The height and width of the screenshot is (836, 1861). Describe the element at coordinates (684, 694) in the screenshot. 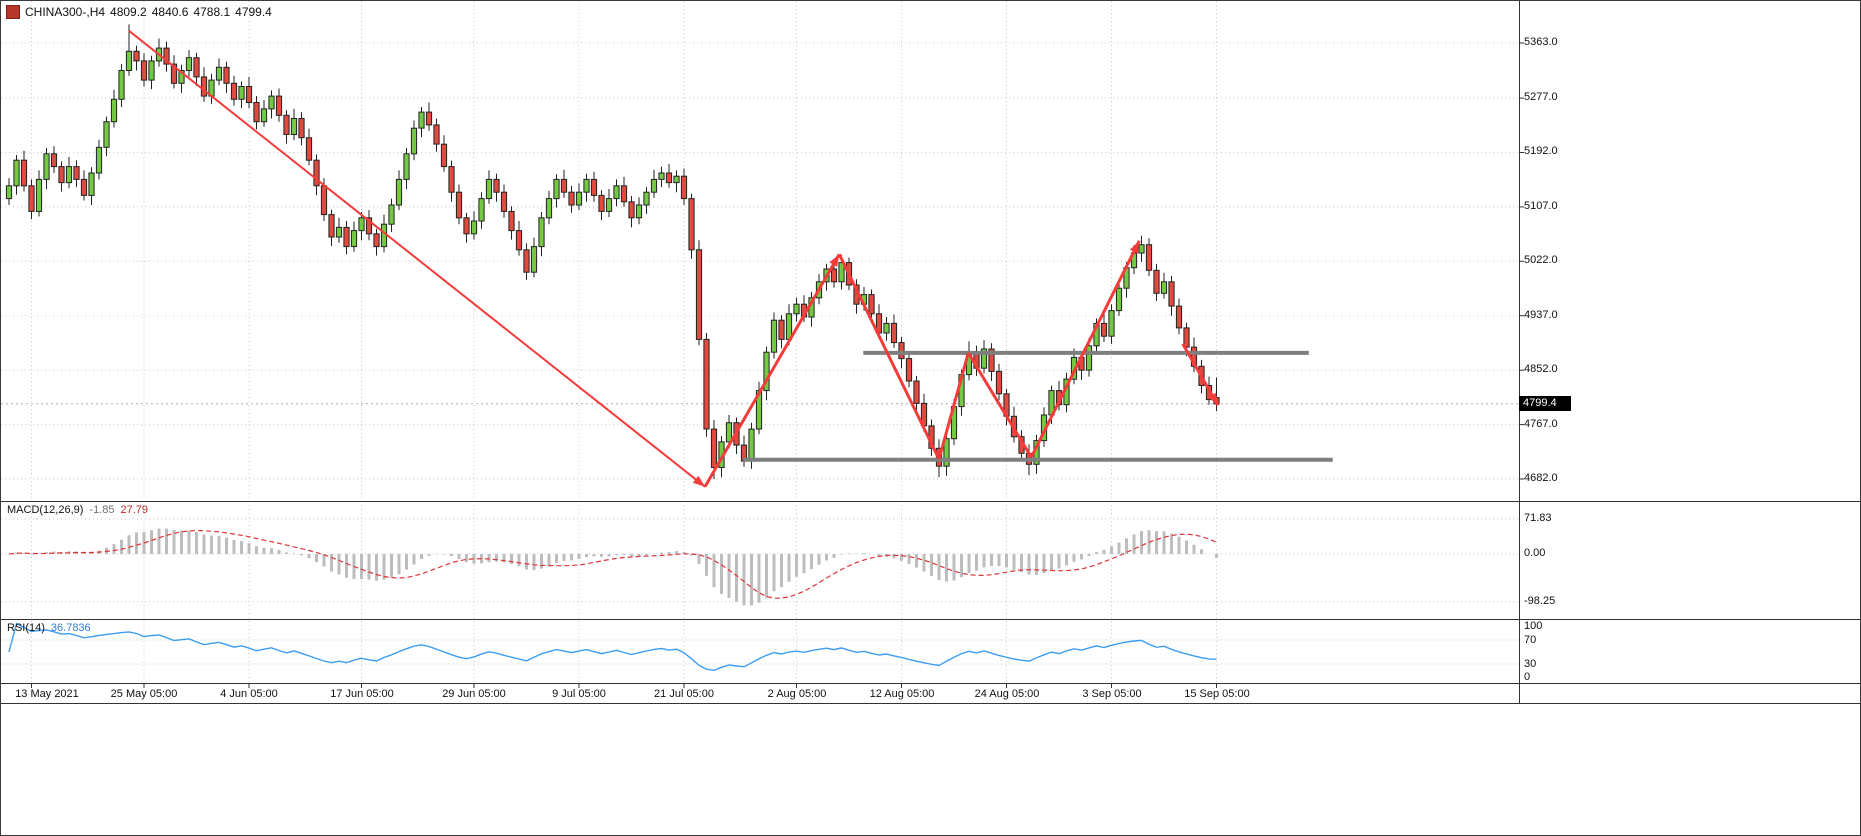

I see `time-axis-label: 21 Jul 05:00` at that location.